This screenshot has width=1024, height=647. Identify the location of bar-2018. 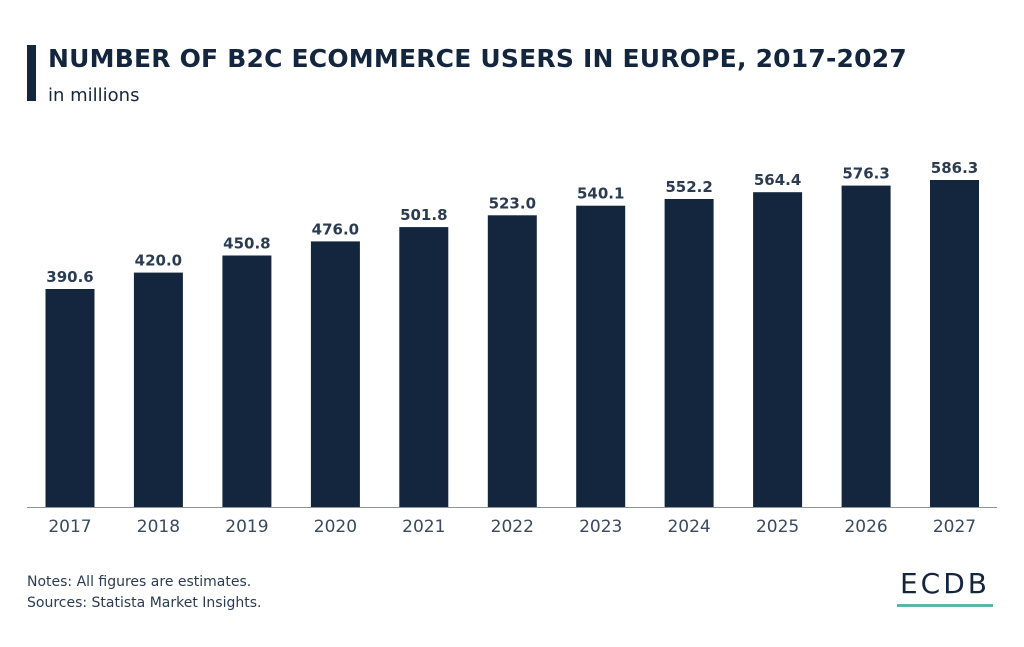
(158, 389).